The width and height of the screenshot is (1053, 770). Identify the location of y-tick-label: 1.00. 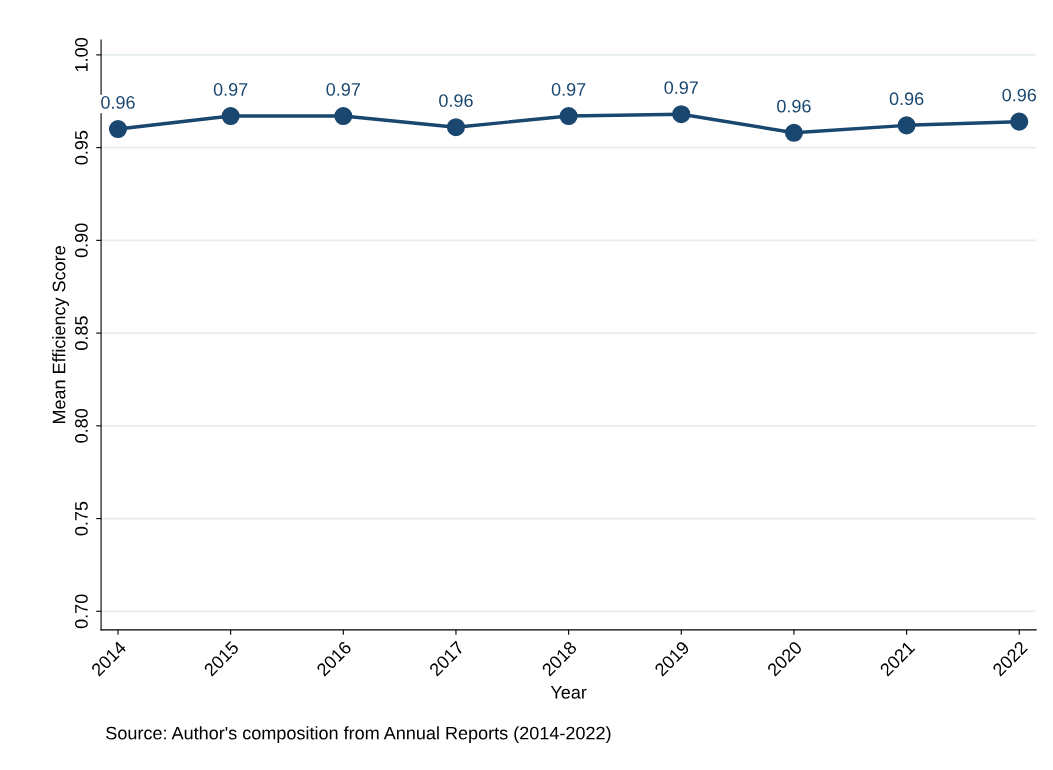
(81, 55).